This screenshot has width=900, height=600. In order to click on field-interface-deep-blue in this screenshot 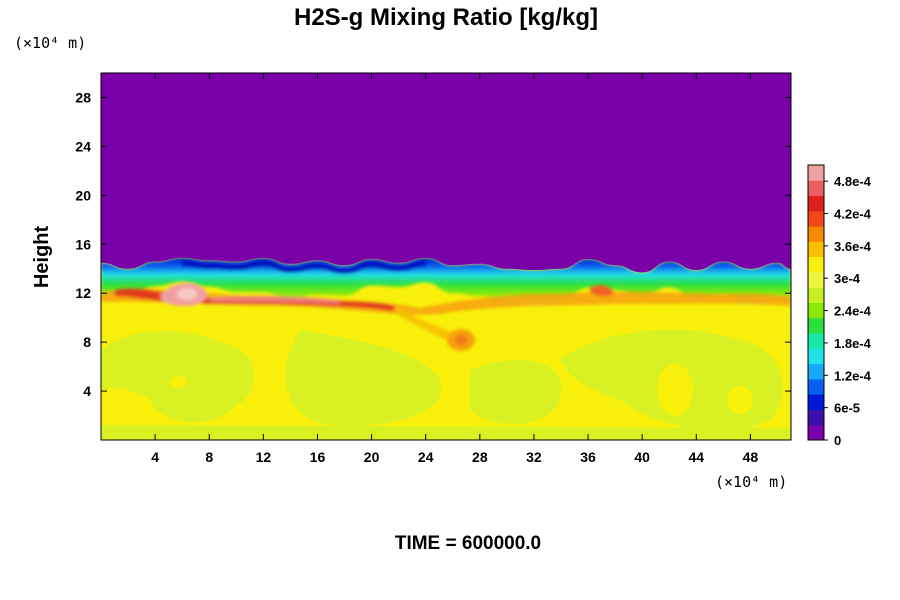, I will do `click(304, 267)`.